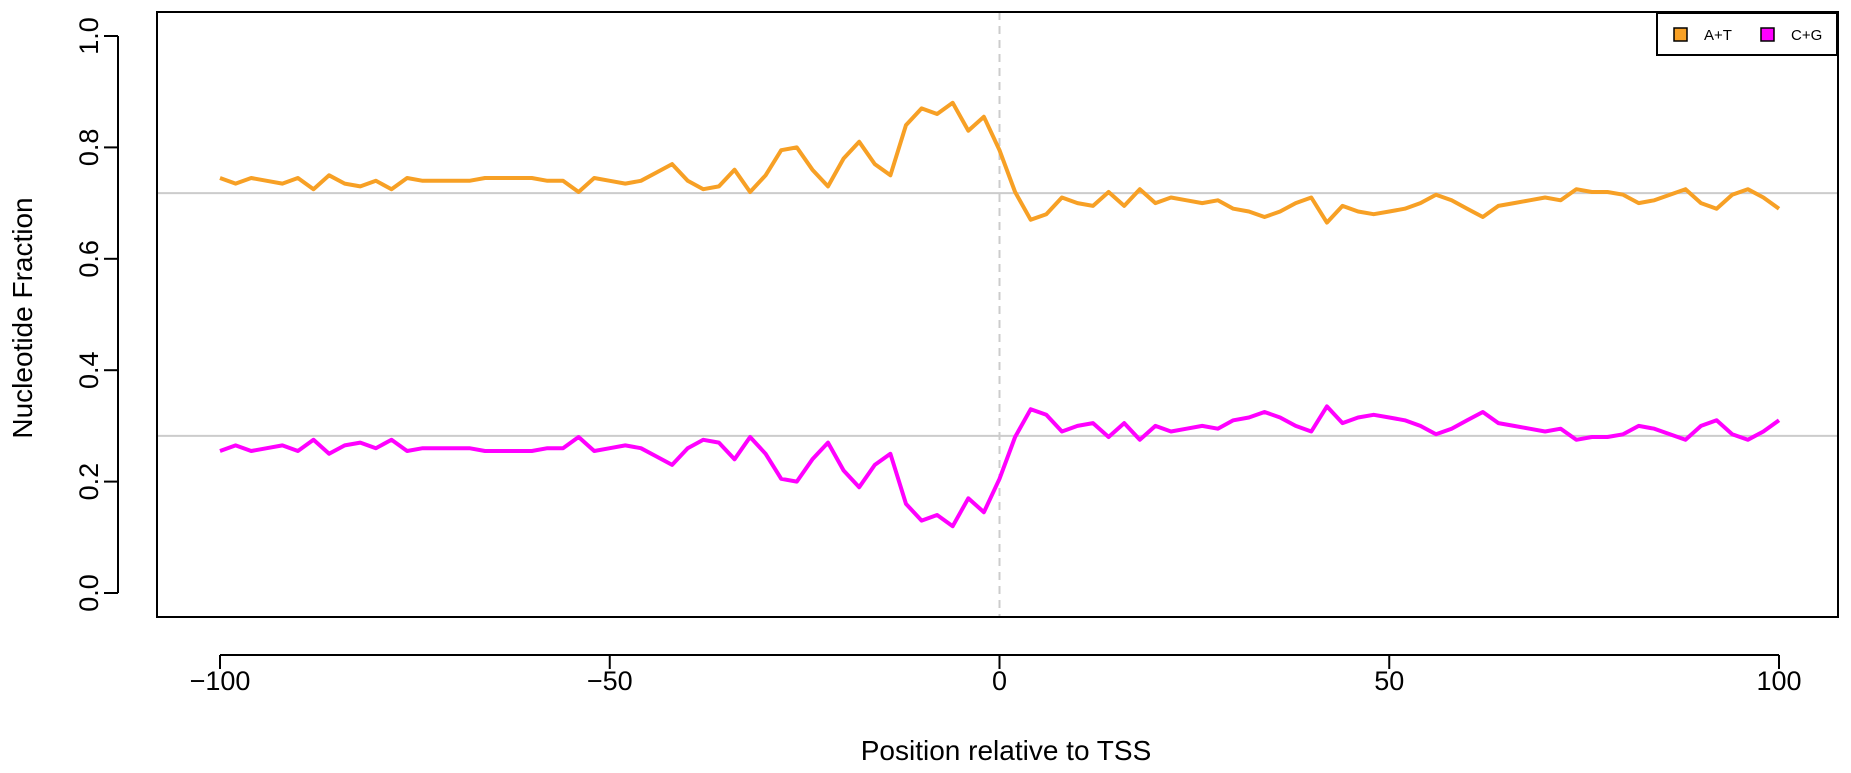 The image size is (1851, 773). What do you see at coordinates (1778, 681) in the screenshot?
I see `x-tick-label: 100` at bounding box center [1778, 681].